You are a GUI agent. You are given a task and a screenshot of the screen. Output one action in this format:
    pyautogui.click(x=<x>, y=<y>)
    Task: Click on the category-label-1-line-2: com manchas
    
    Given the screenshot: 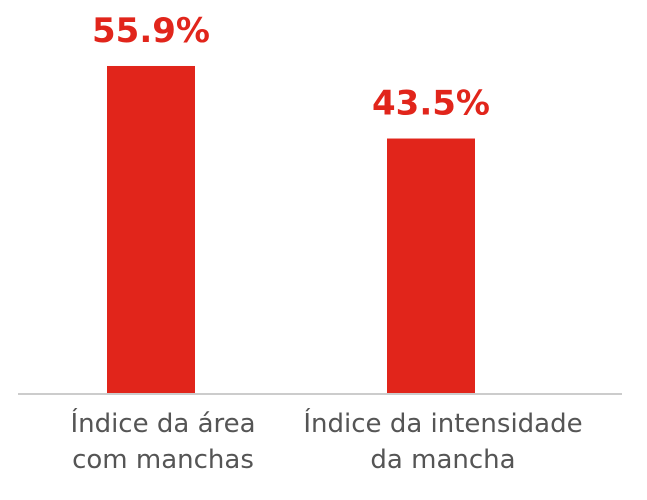 What is the action you would take?
    pyautogui.click(x=163, y=460)
    